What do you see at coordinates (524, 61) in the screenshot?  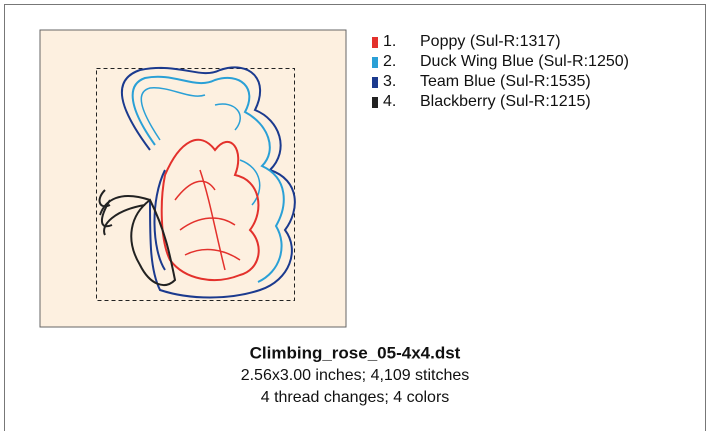 I see `thread-name: Duck Wing Blue (Sul-R:1250)` at bounding box center [524, 61].